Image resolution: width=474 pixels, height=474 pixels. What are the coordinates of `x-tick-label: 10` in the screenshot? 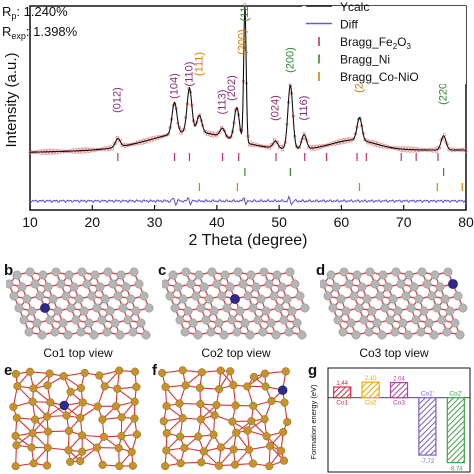 It's located at (30, 222).